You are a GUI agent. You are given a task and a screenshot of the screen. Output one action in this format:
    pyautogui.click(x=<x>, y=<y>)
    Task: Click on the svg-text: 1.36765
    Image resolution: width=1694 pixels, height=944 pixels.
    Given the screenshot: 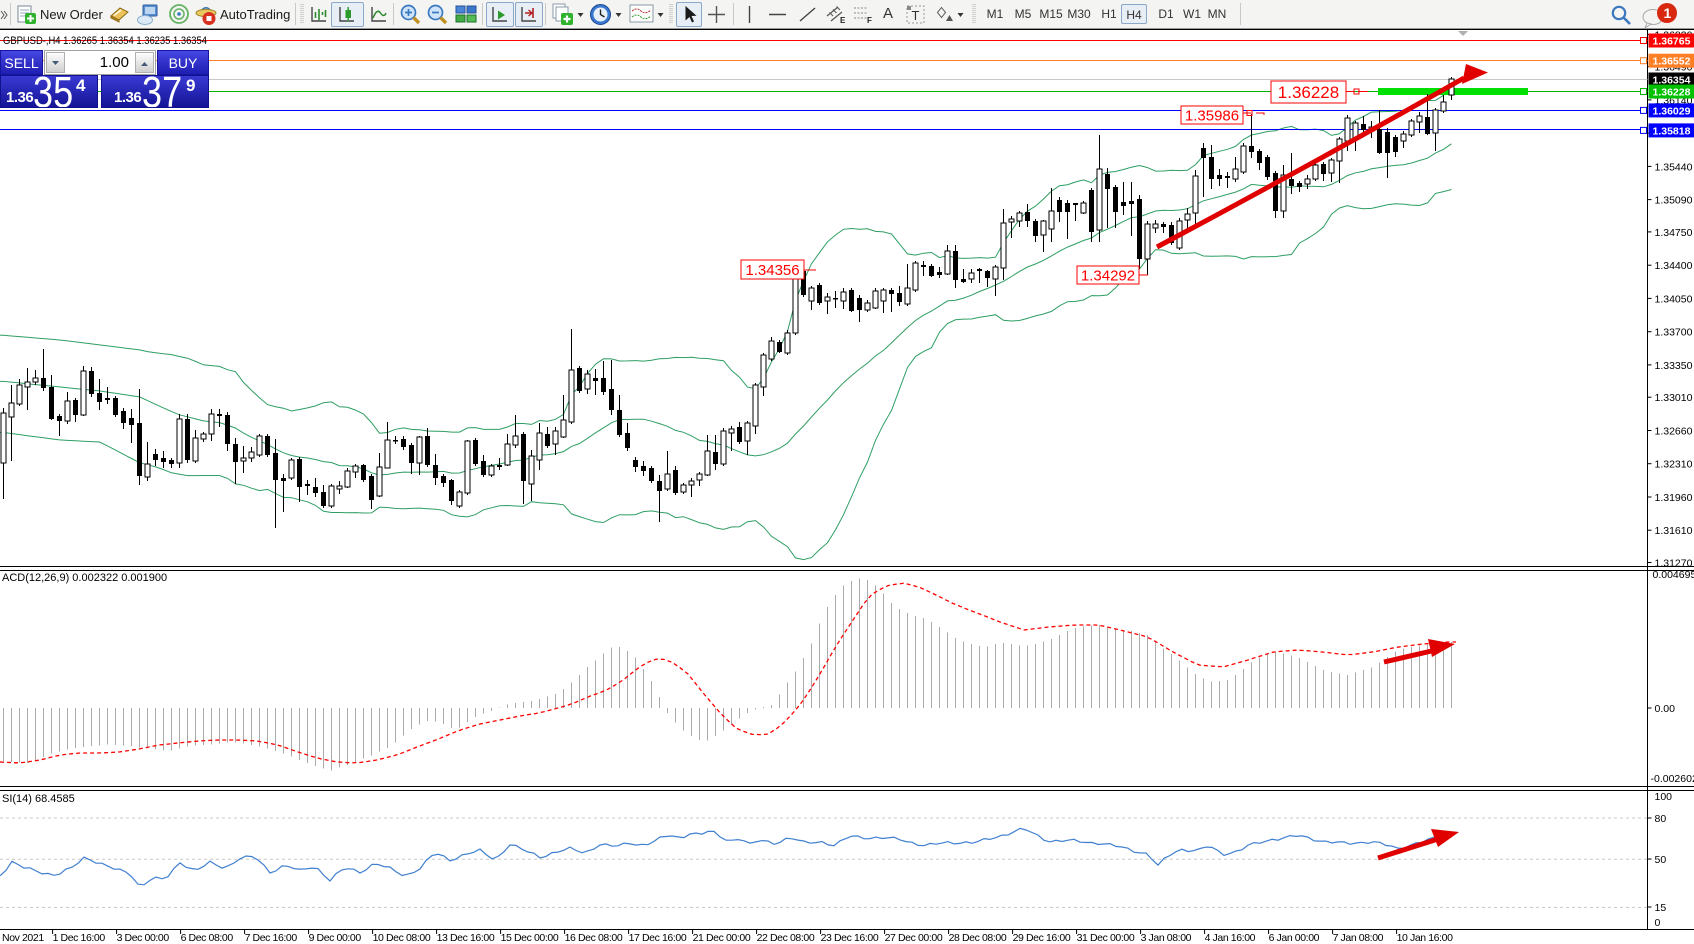 What is the action you would take?
    pyautogui.click(x=1672, y=42)
    